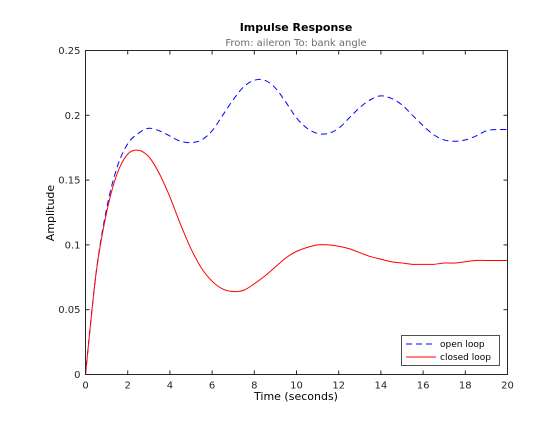 The height and width of the screenshot is (424, 560). I want to click on x-tick-label: 6, so click(212, 386).